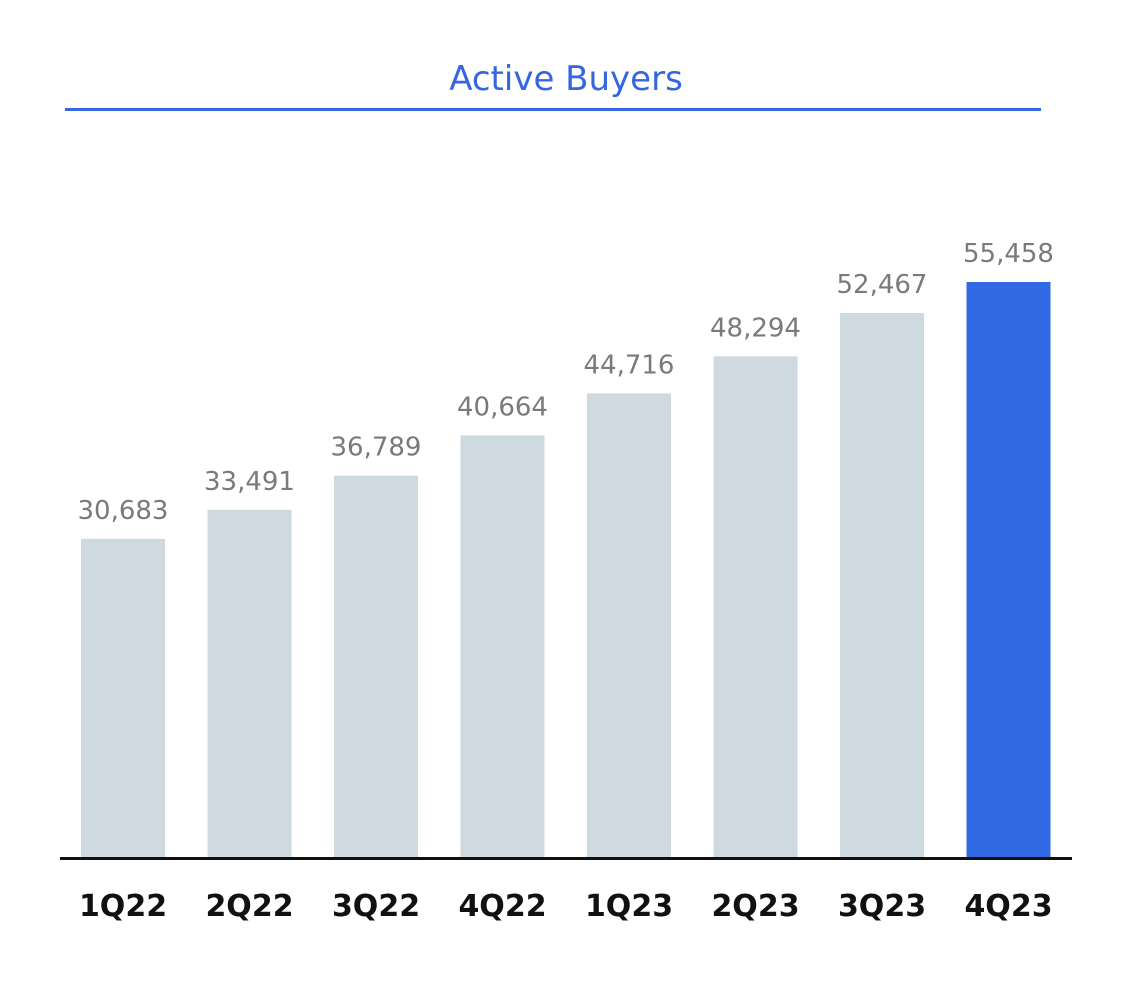 The width and height of the screenshot is (1122, 1004). What do you see at coordinates (123, 906) in the screenshot?
I see `x-tick-label-1q22: 1Q22` at bounding box center [123, 906].